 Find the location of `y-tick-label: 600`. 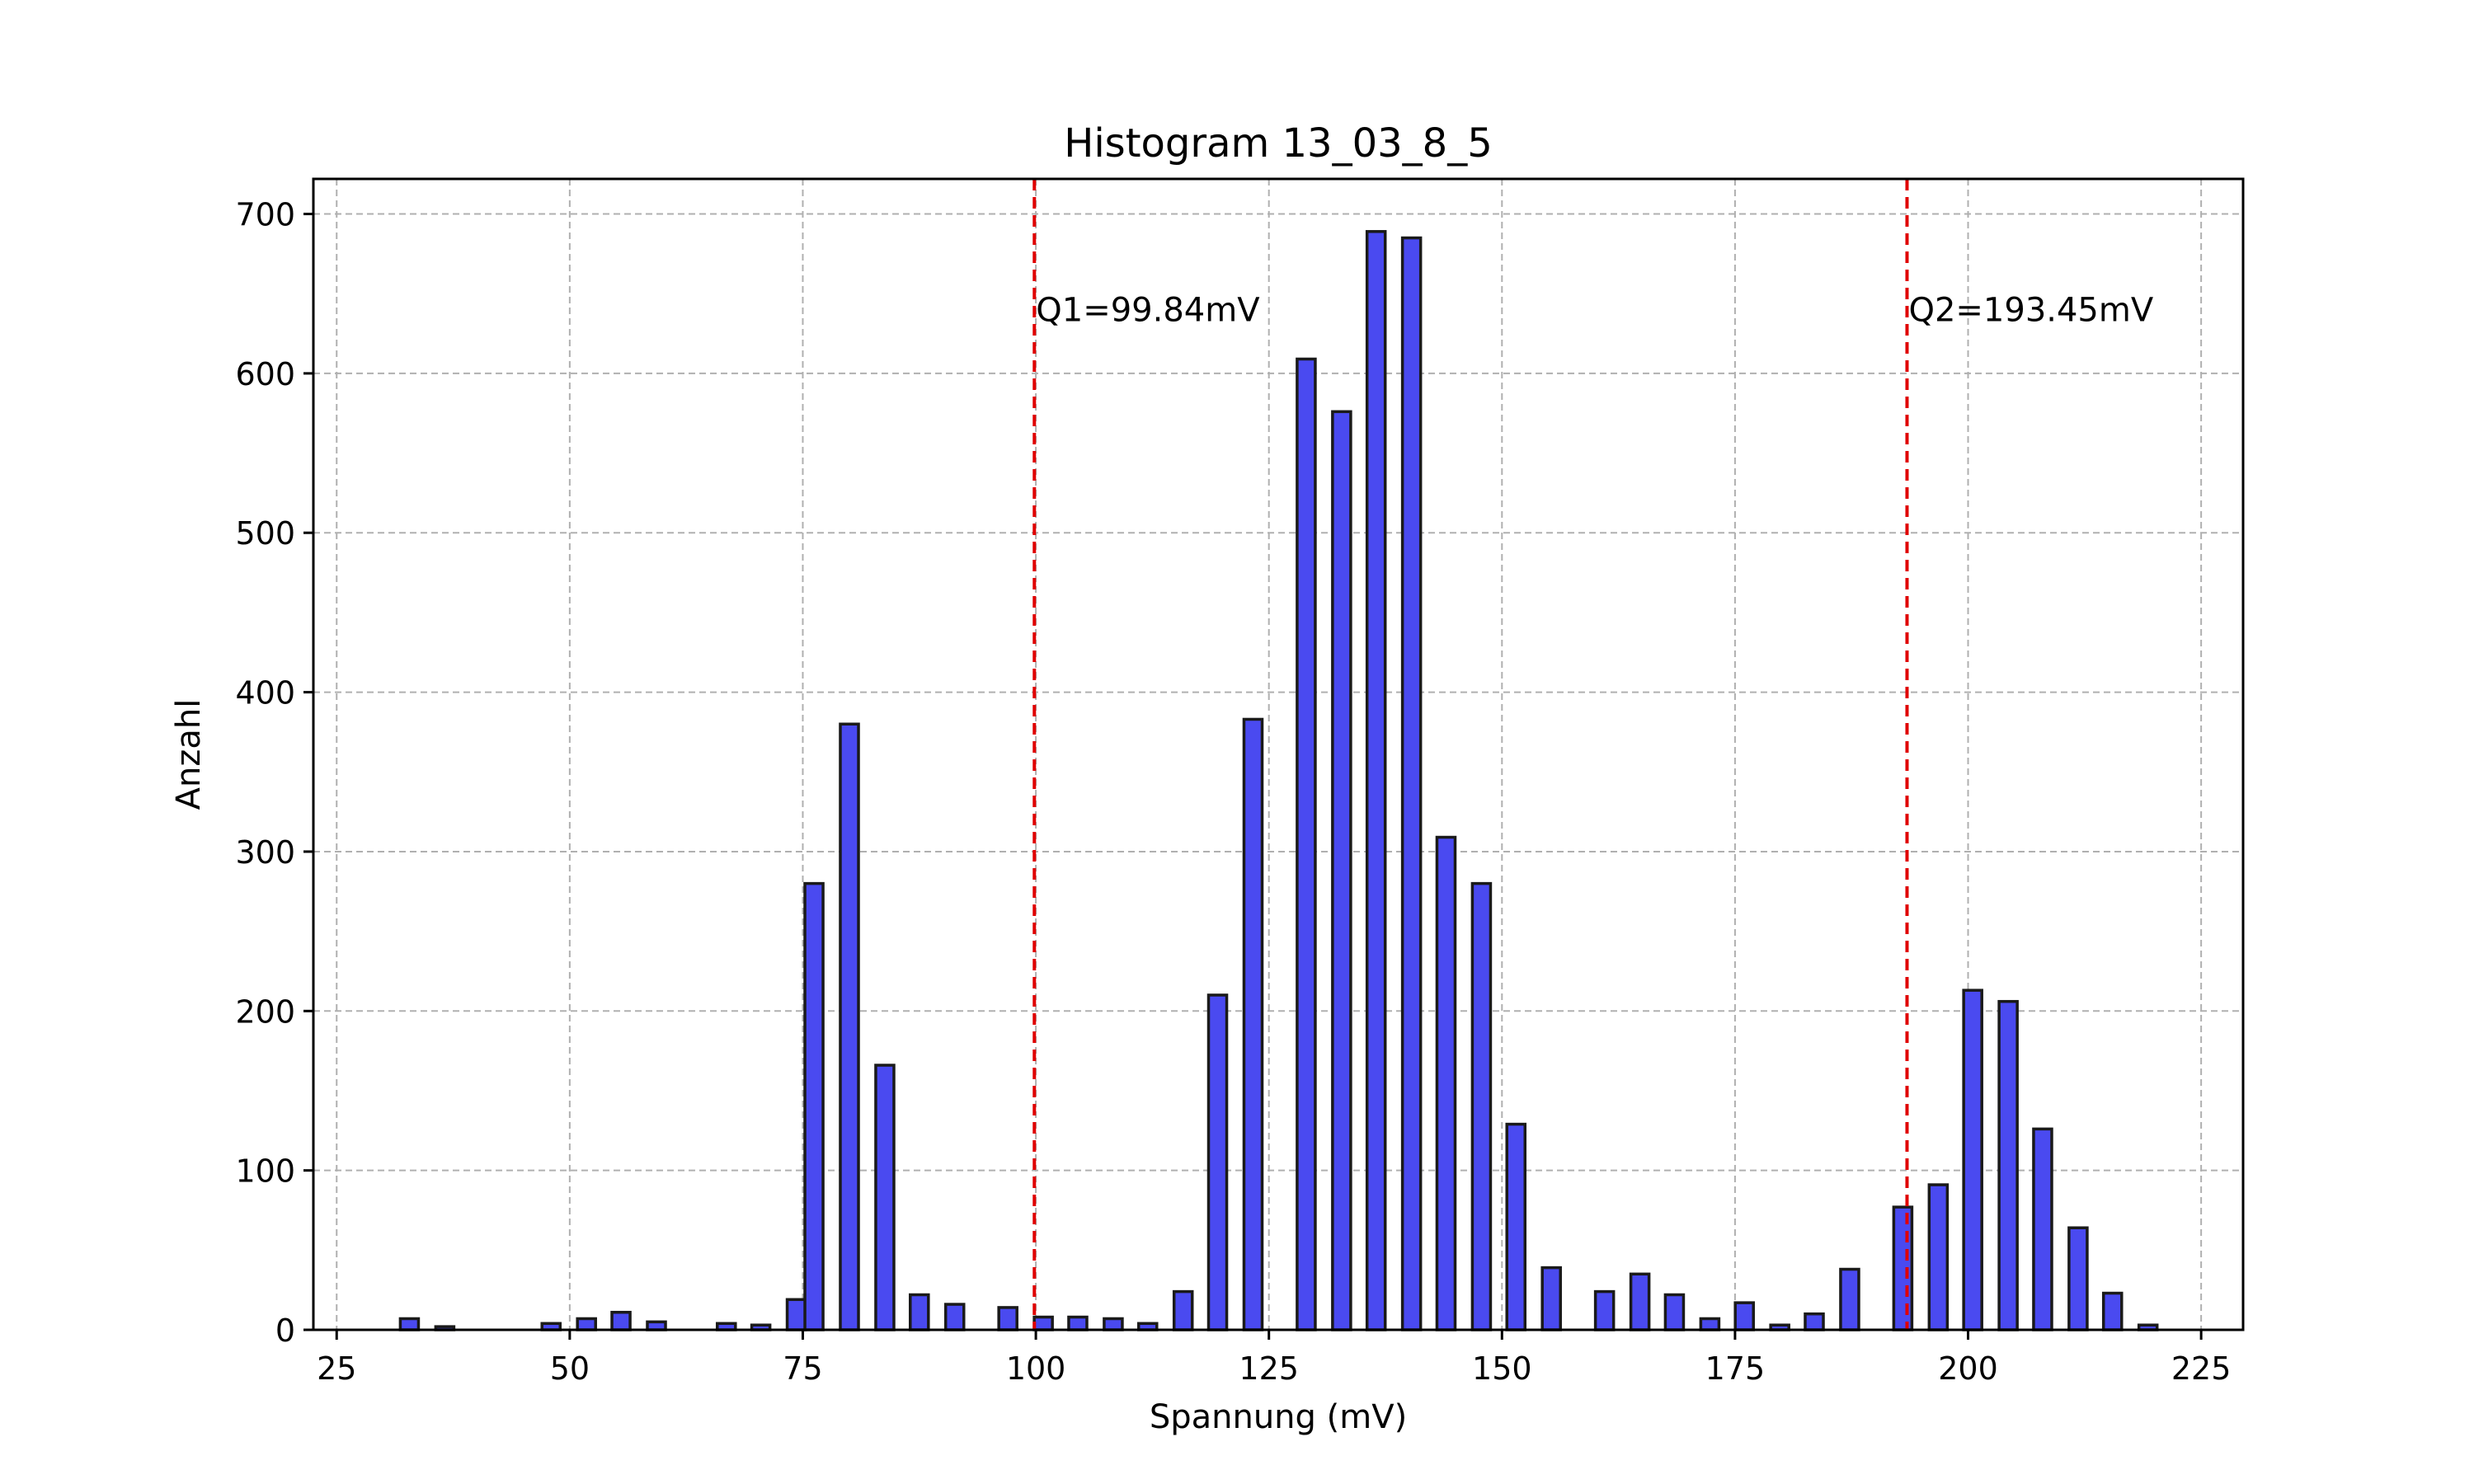

y-tick-label: 600 is located at coordinates (265, 374).